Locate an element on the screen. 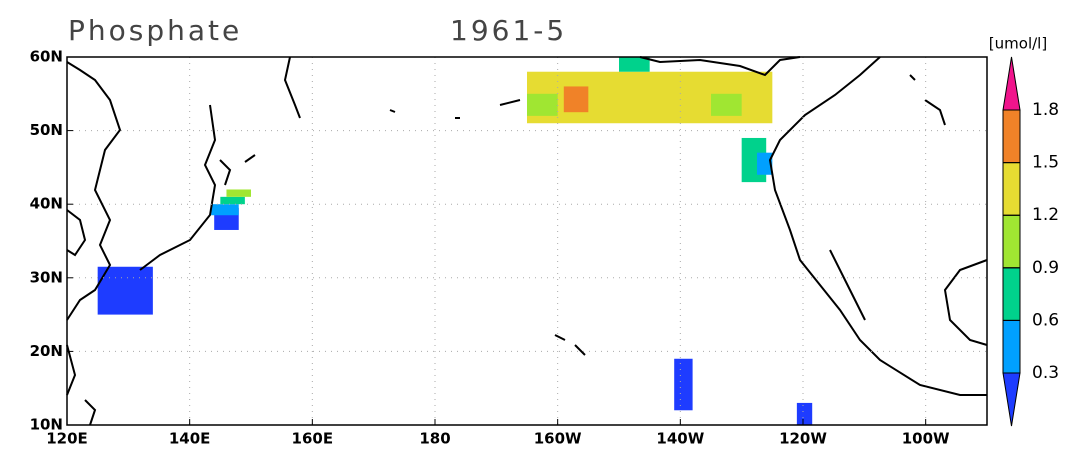  colorbar-label: 0.9 is located at coordinates (1045, 268).